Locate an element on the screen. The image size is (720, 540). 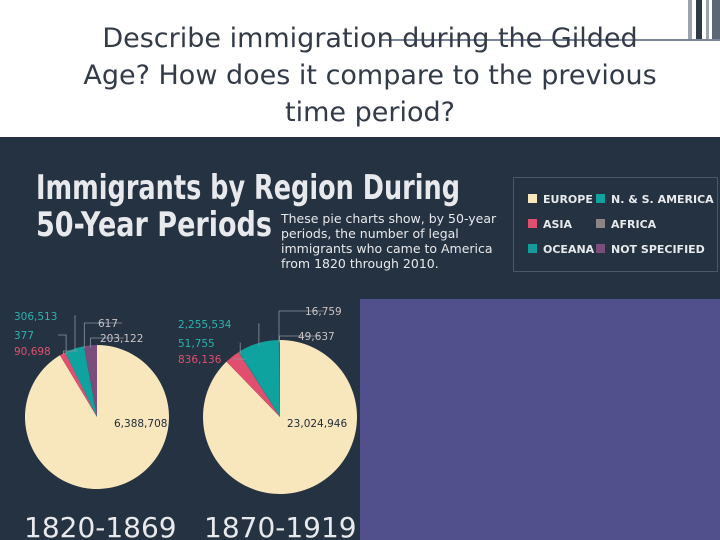
legend-label-oceana: OCEANA is located at coordinates (569, 249).